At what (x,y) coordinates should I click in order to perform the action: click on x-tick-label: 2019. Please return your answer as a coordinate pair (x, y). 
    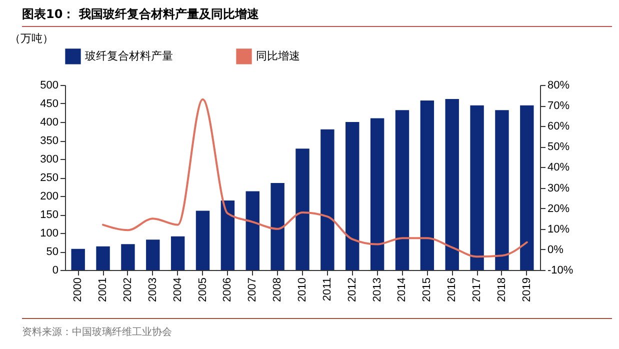
    Looking at the image, I should click on (526, 290).